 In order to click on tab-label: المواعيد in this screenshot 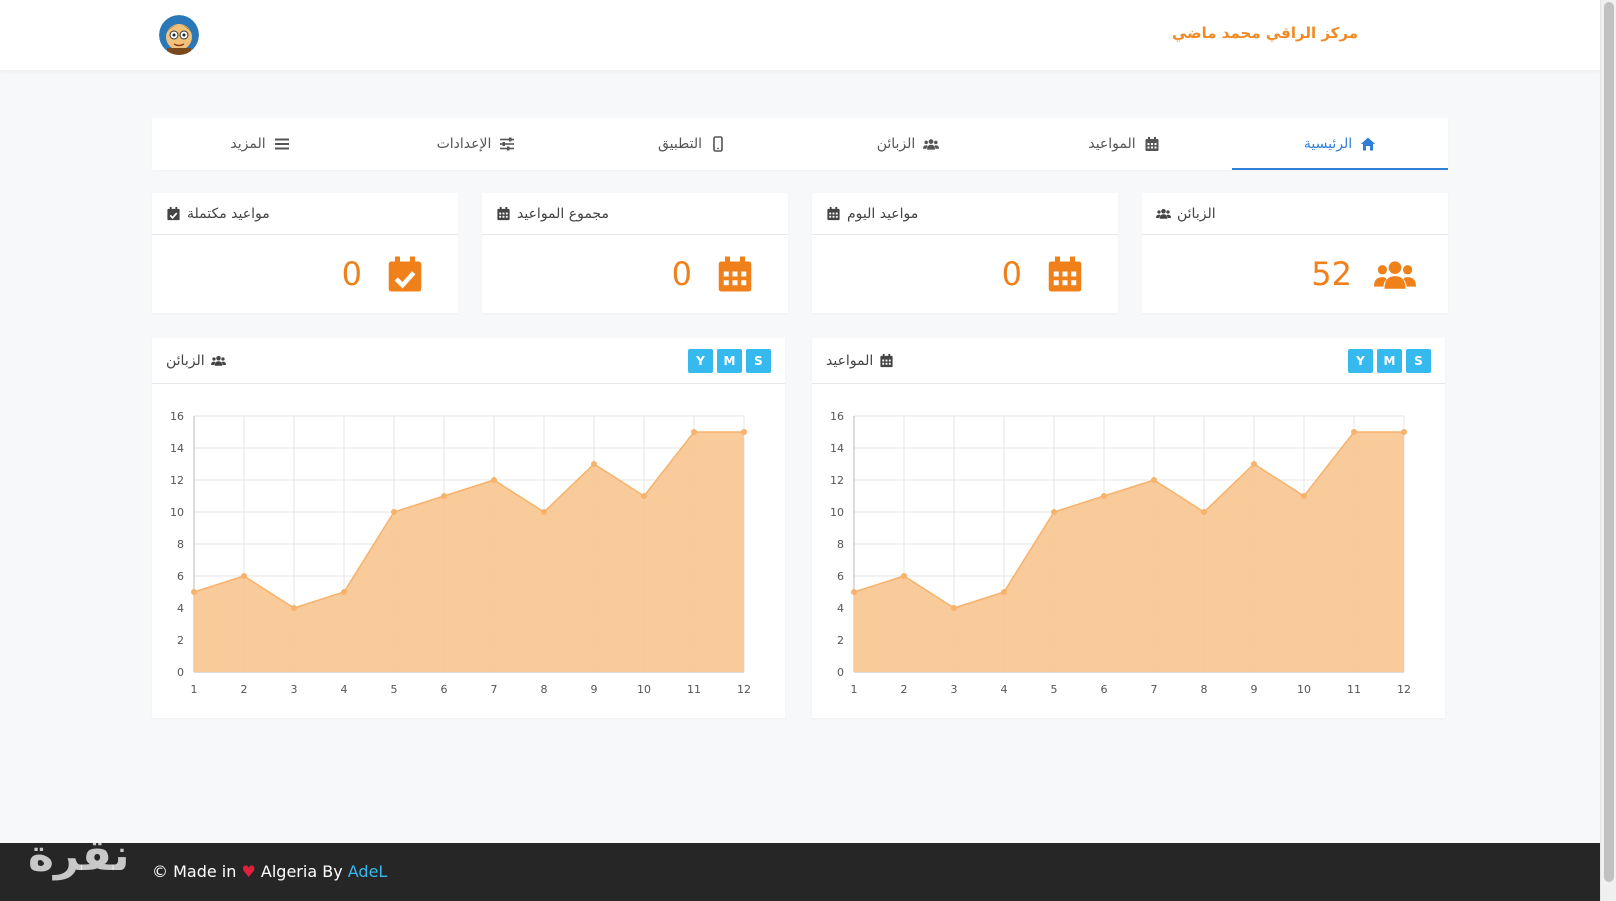, I will do `click(1112, 144)`.